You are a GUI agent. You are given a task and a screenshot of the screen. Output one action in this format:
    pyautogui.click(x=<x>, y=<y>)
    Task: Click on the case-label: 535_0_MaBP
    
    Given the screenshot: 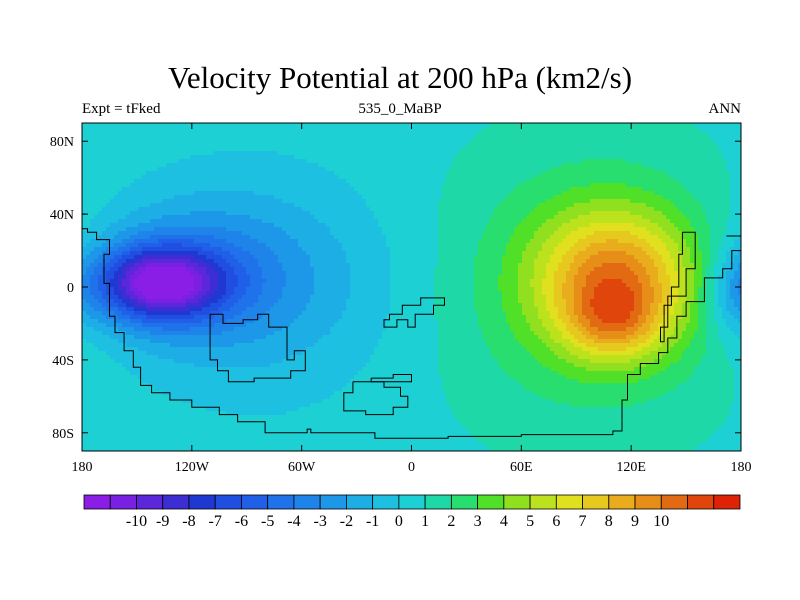 What is the action you would take?
    pyautogui.click(x=400, y=109)
    